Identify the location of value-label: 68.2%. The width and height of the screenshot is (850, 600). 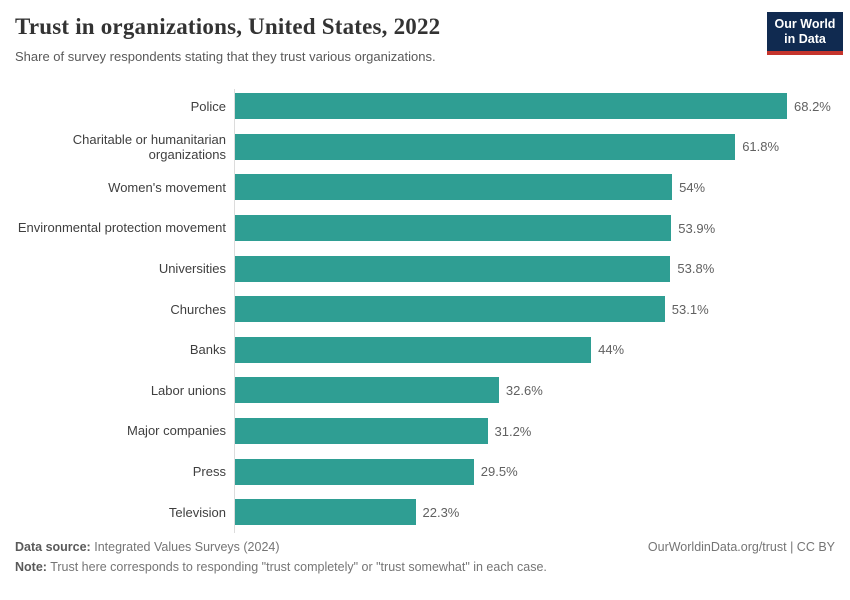
(812, 106).